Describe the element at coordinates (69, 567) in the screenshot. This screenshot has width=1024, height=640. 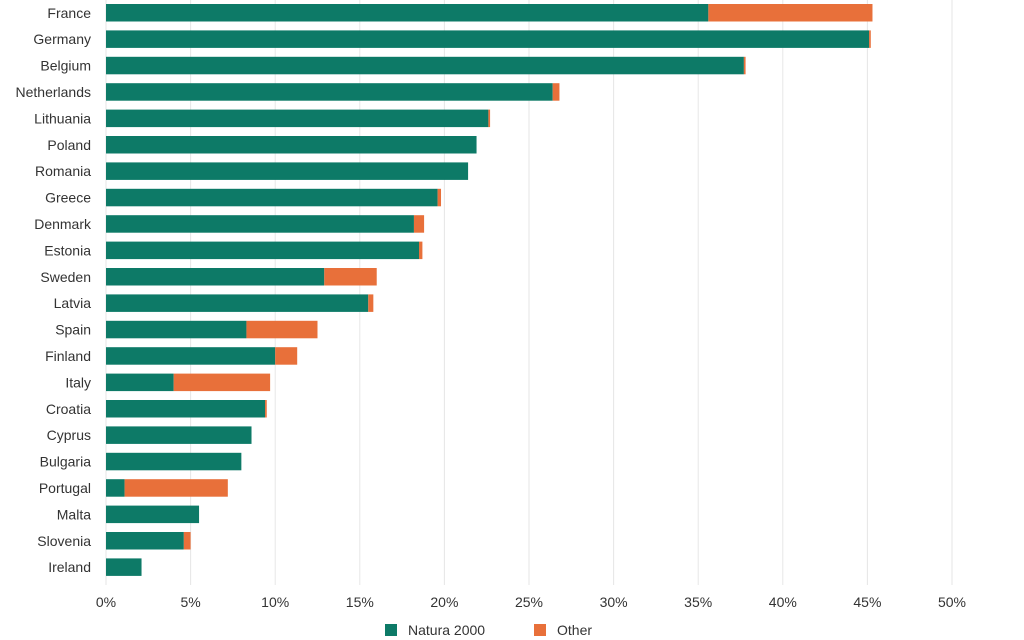
I see `category-label: Ireland` at that location.